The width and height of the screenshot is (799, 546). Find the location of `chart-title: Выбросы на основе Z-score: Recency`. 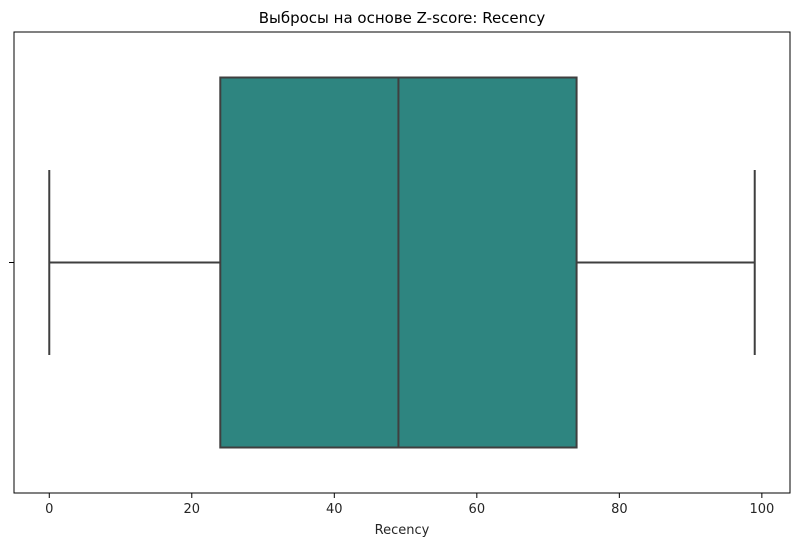

chart-title: Выбросы на основе Z-score: Recency is located at coordinates (402, 18).